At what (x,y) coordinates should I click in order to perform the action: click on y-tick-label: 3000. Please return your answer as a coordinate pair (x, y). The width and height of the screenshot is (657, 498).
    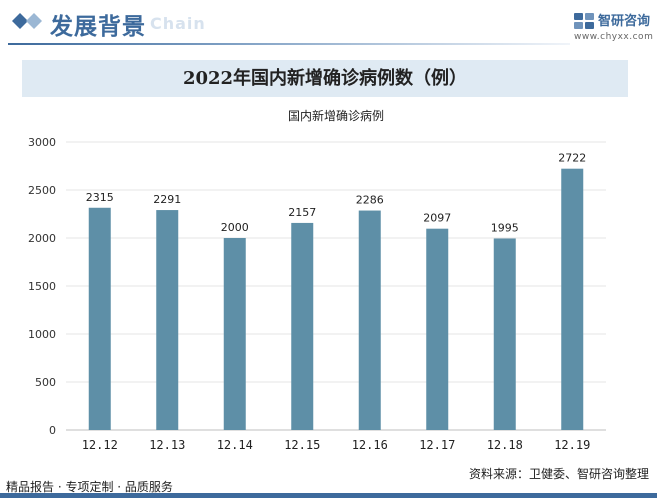
    Looking at the image, I should click on (42, 142).